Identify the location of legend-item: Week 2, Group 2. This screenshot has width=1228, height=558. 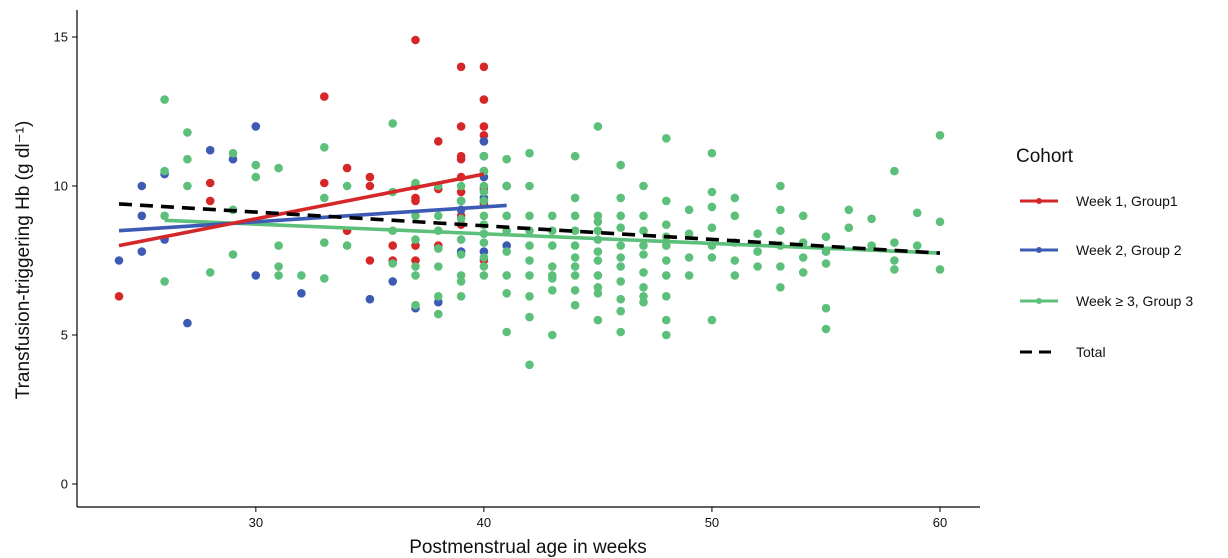
(1101, 250).